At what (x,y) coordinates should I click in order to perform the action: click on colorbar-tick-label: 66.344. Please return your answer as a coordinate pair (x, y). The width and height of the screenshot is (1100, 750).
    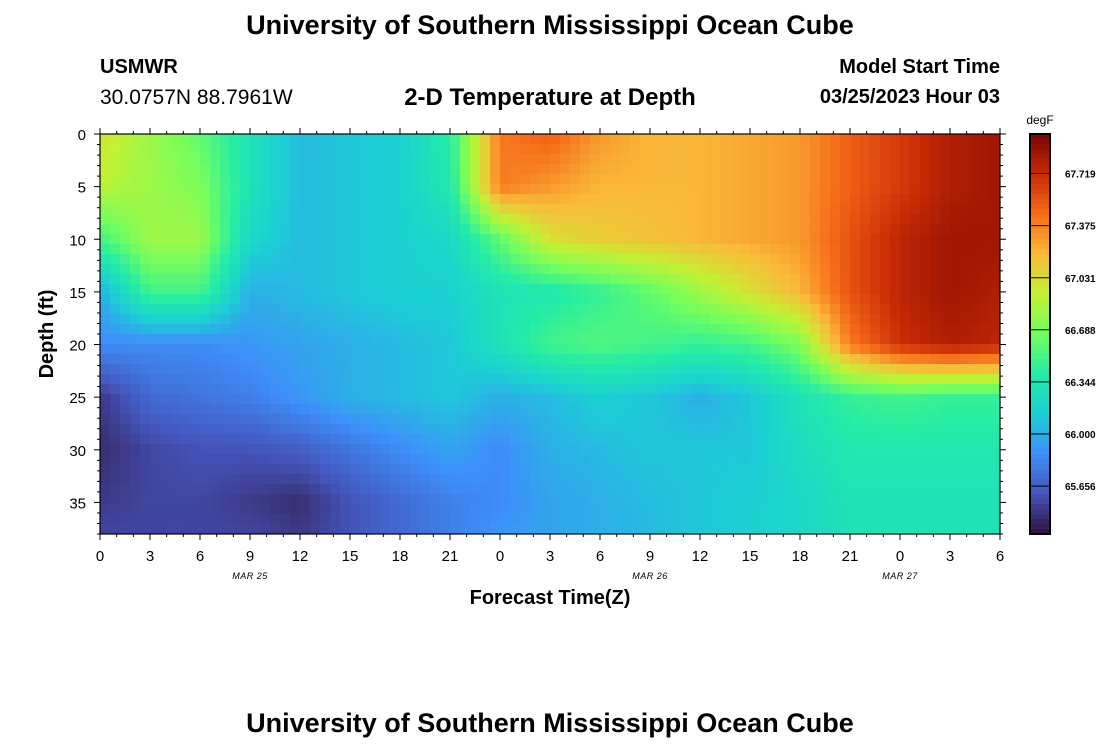
    Looking at the image, I should click on (1080, 383).